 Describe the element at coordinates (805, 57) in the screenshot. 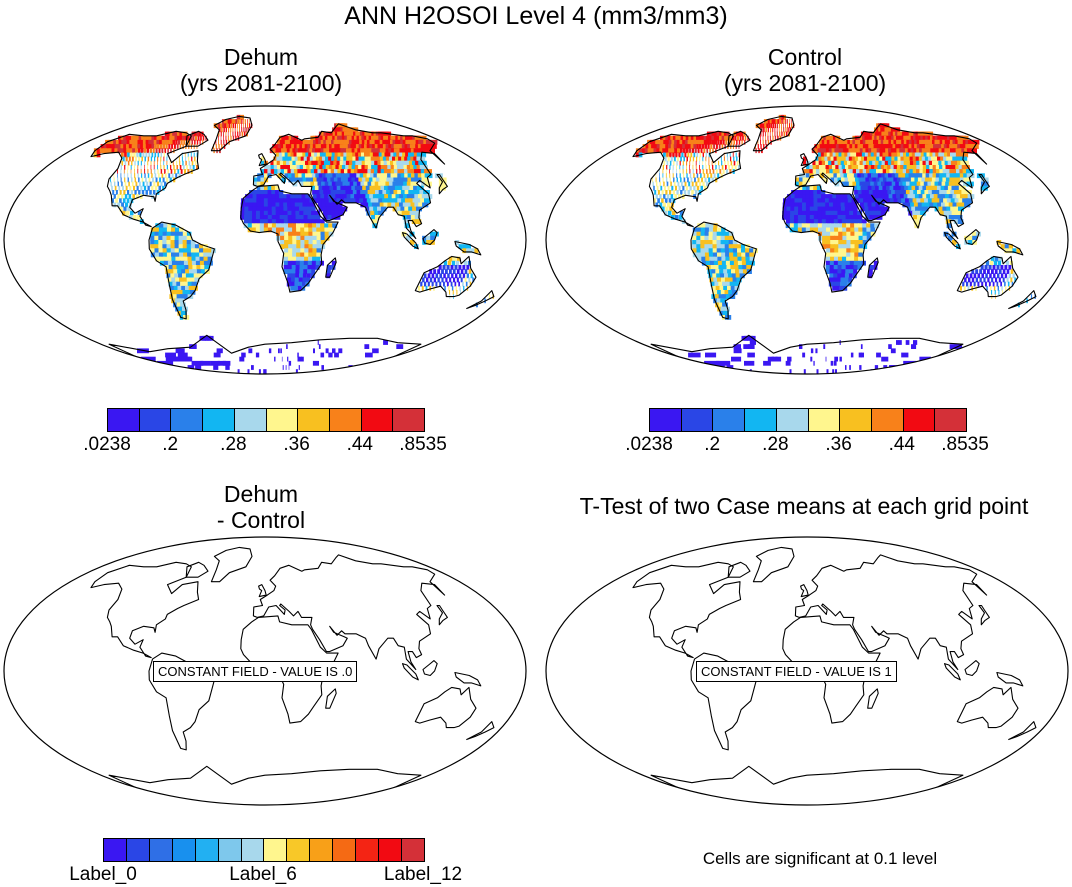

I see `panel-title-line1: Control` at that location.